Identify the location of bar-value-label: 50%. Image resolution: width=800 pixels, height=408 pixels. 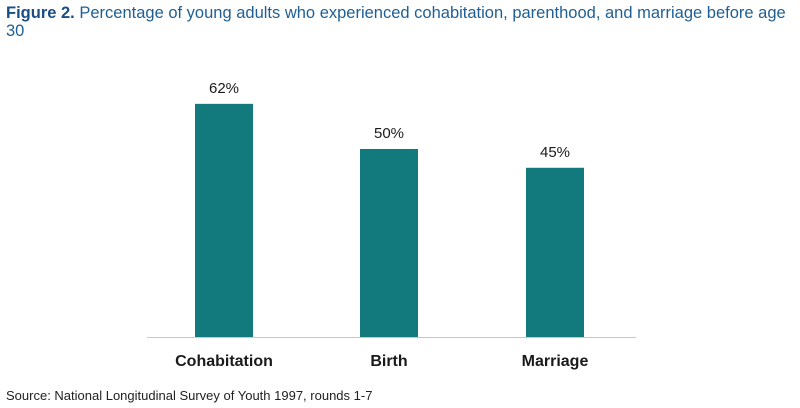
(389, 133).